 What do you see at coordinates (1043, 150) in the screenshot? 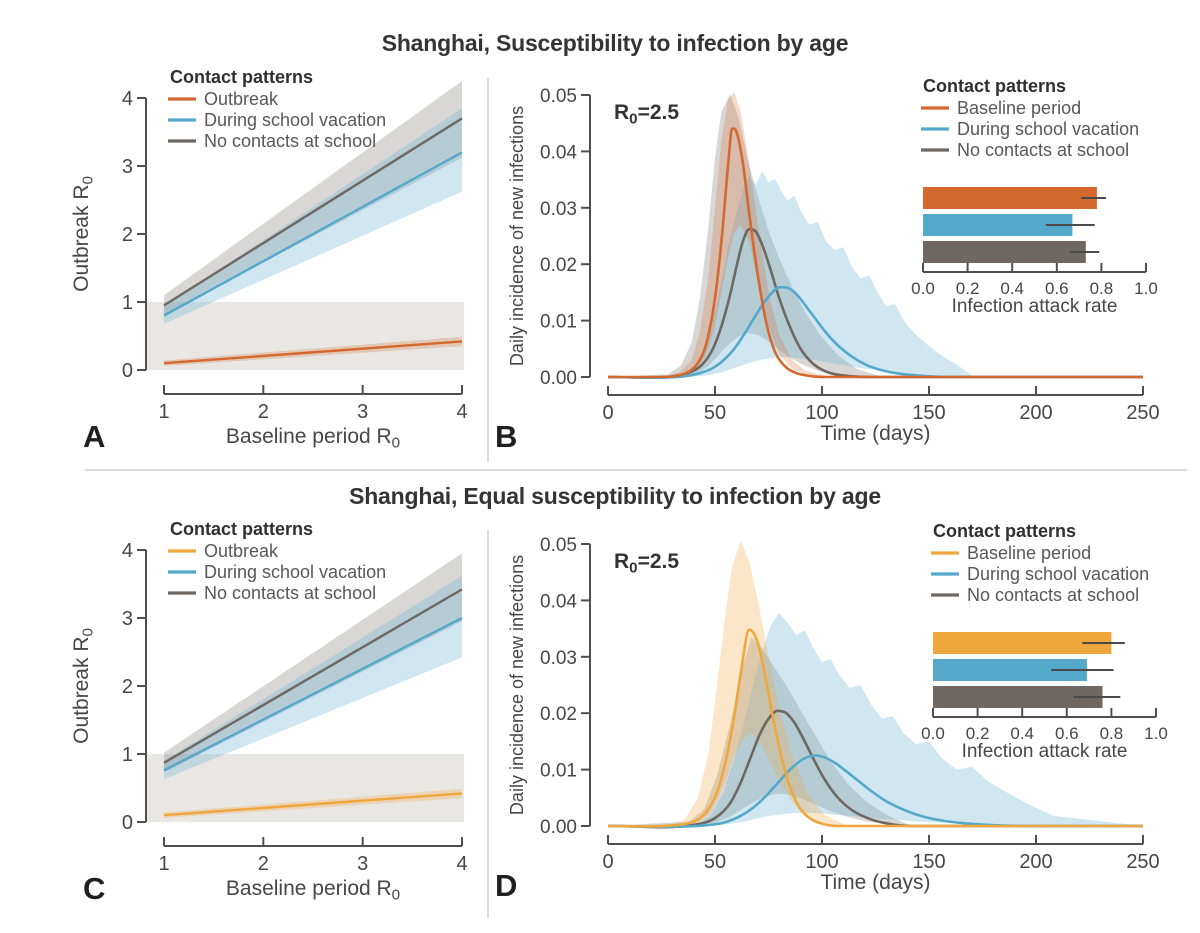
I see `legend-item-label: No contacts at school` at bounding box center [1043, 150].